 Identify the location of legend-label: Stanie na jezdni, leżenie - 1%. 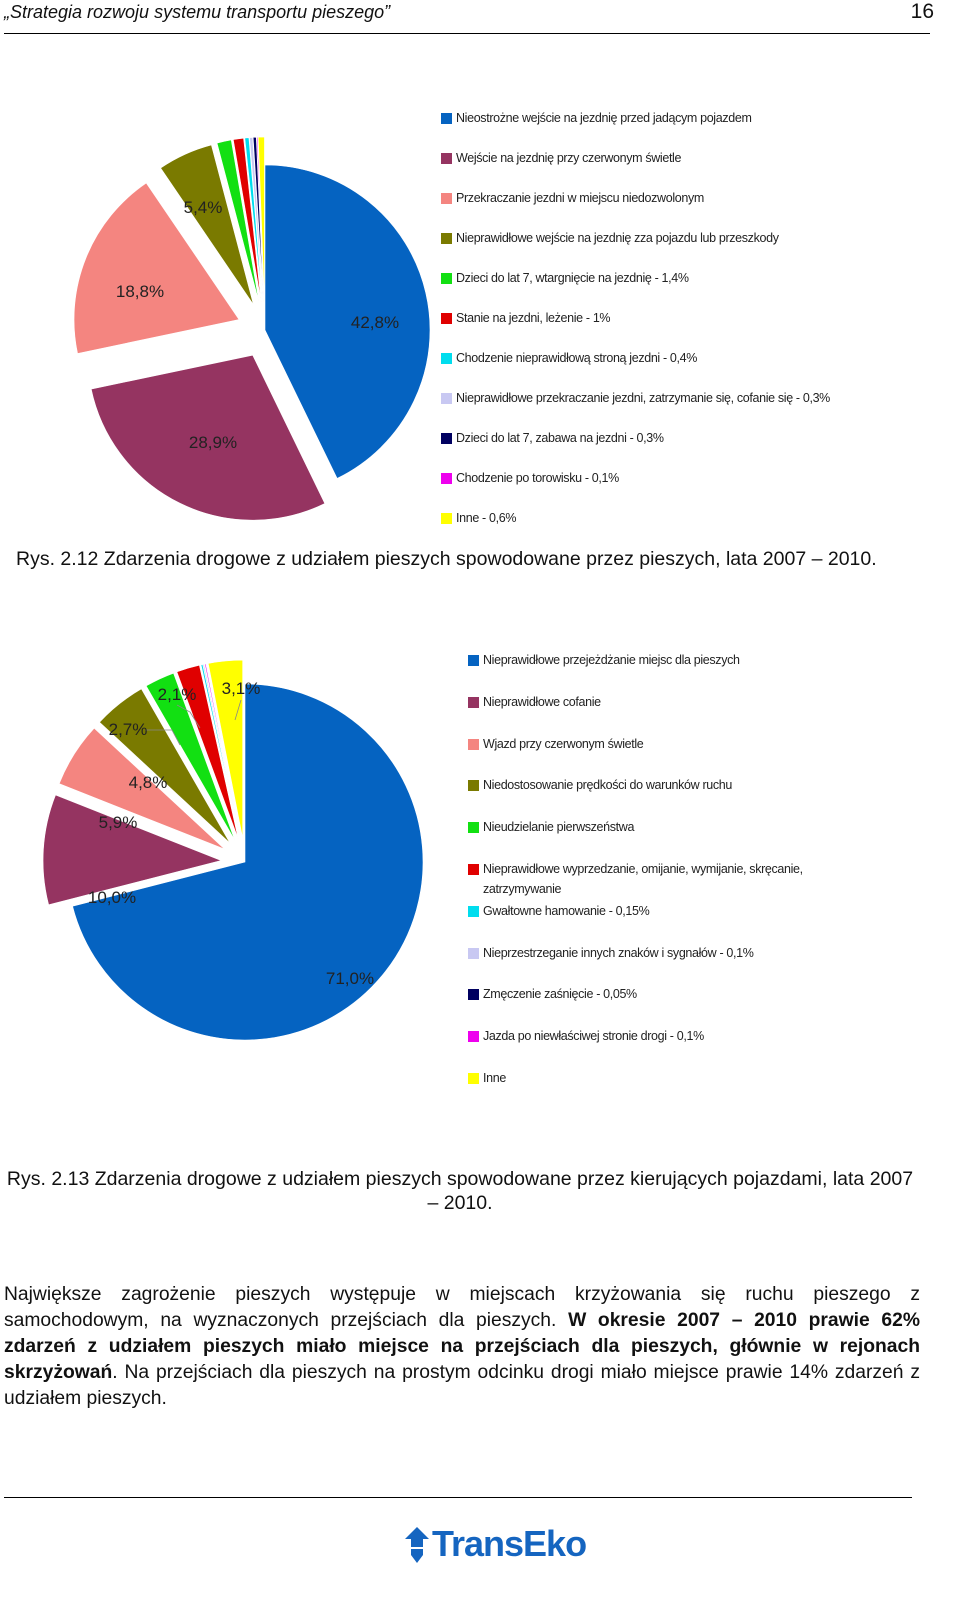
(533, 318).